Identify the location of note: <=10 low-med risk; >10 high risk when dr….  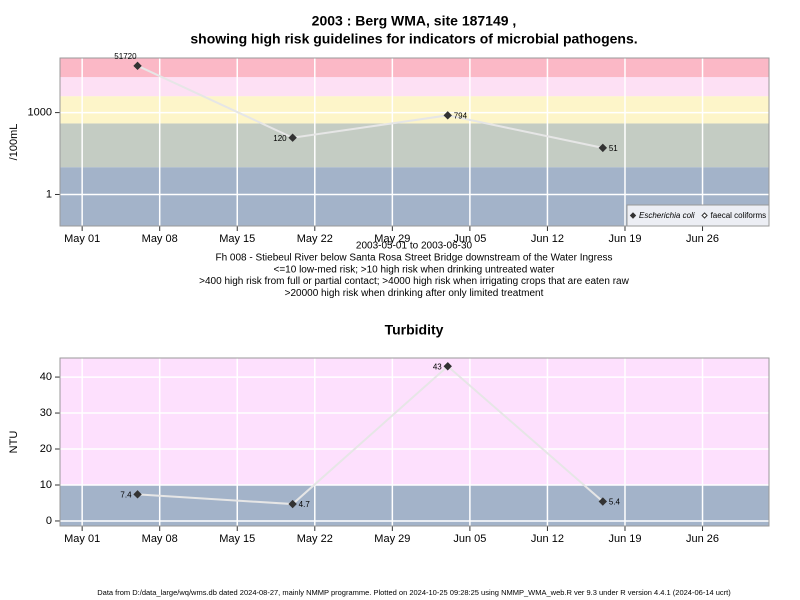
(415, 269).